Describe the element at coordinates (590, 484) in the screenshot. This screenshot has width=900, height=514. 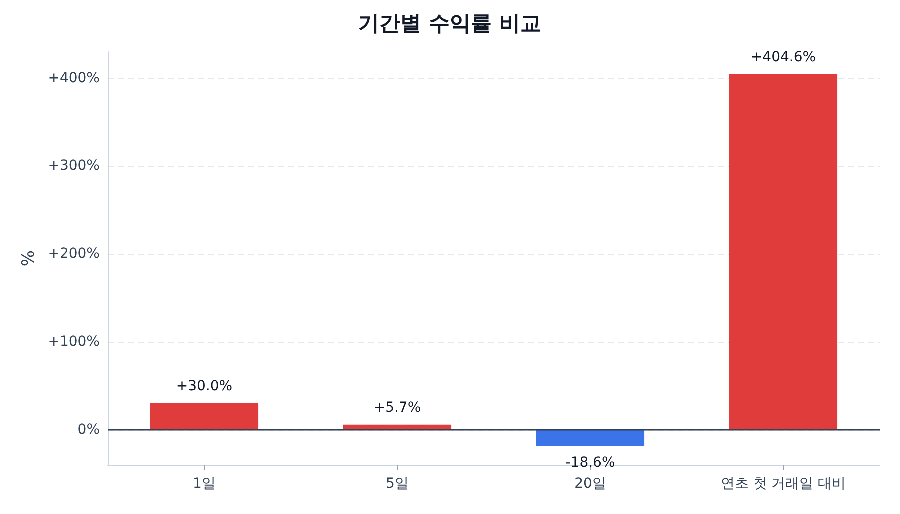
I see `x-tick-label: 20일` at that location.